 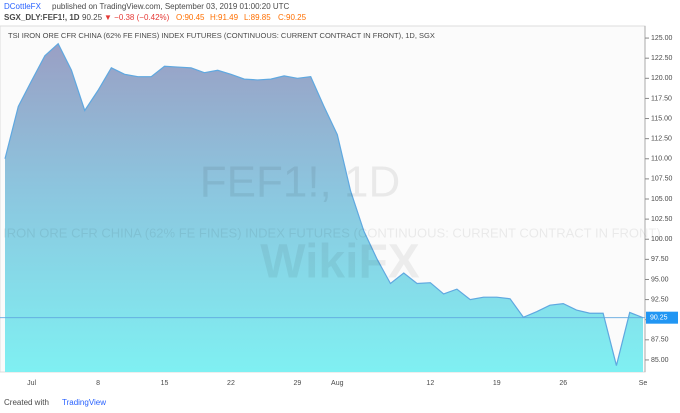 I want to click on y-tick-label: 85.00, so click(x=660, y=360).